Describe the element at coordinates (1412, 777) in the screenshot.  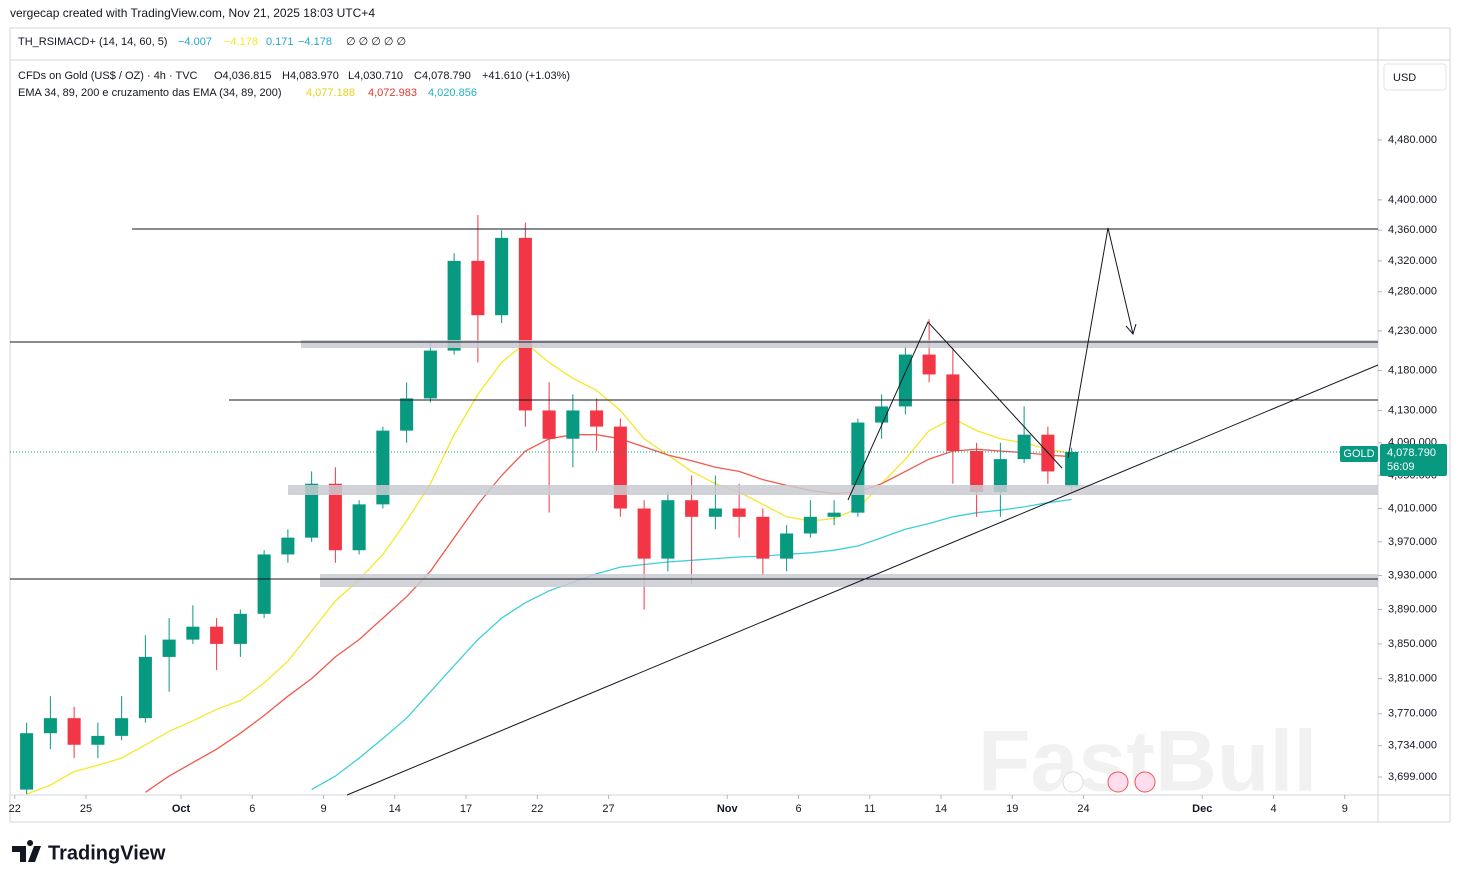
I see `y-tick-label: 3,699.000` at that location.